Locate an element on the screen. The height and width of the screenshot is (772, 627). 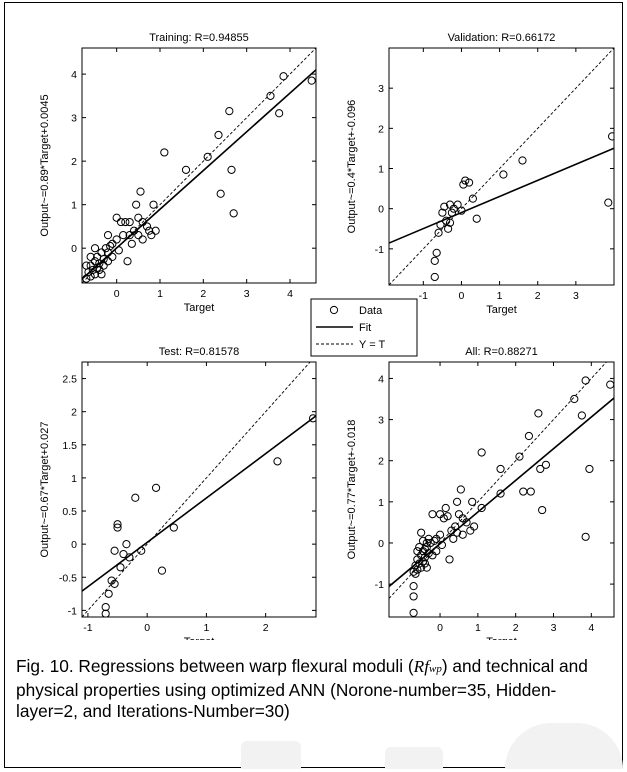
chart-title: All: R=0.88271 is located at coordinates (501, 352).